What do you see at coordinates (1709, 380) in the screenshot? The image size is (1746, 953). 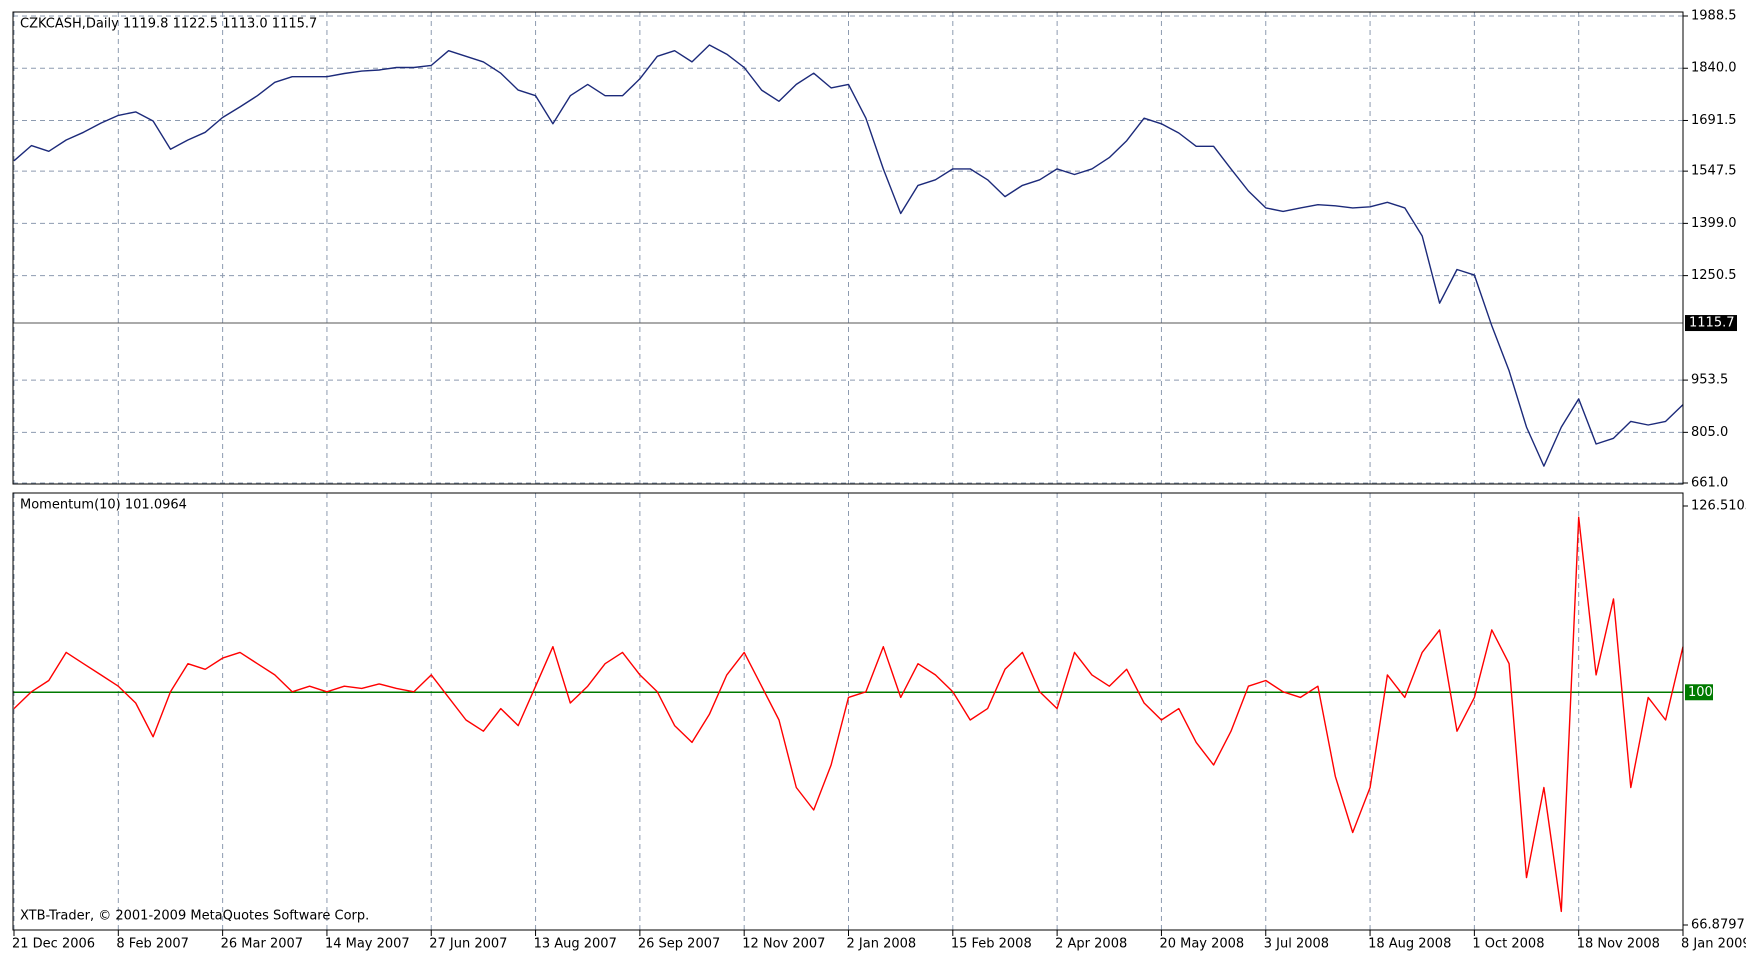 I see `y-tick-label: 953.5` at bounding box center [1709, 380].